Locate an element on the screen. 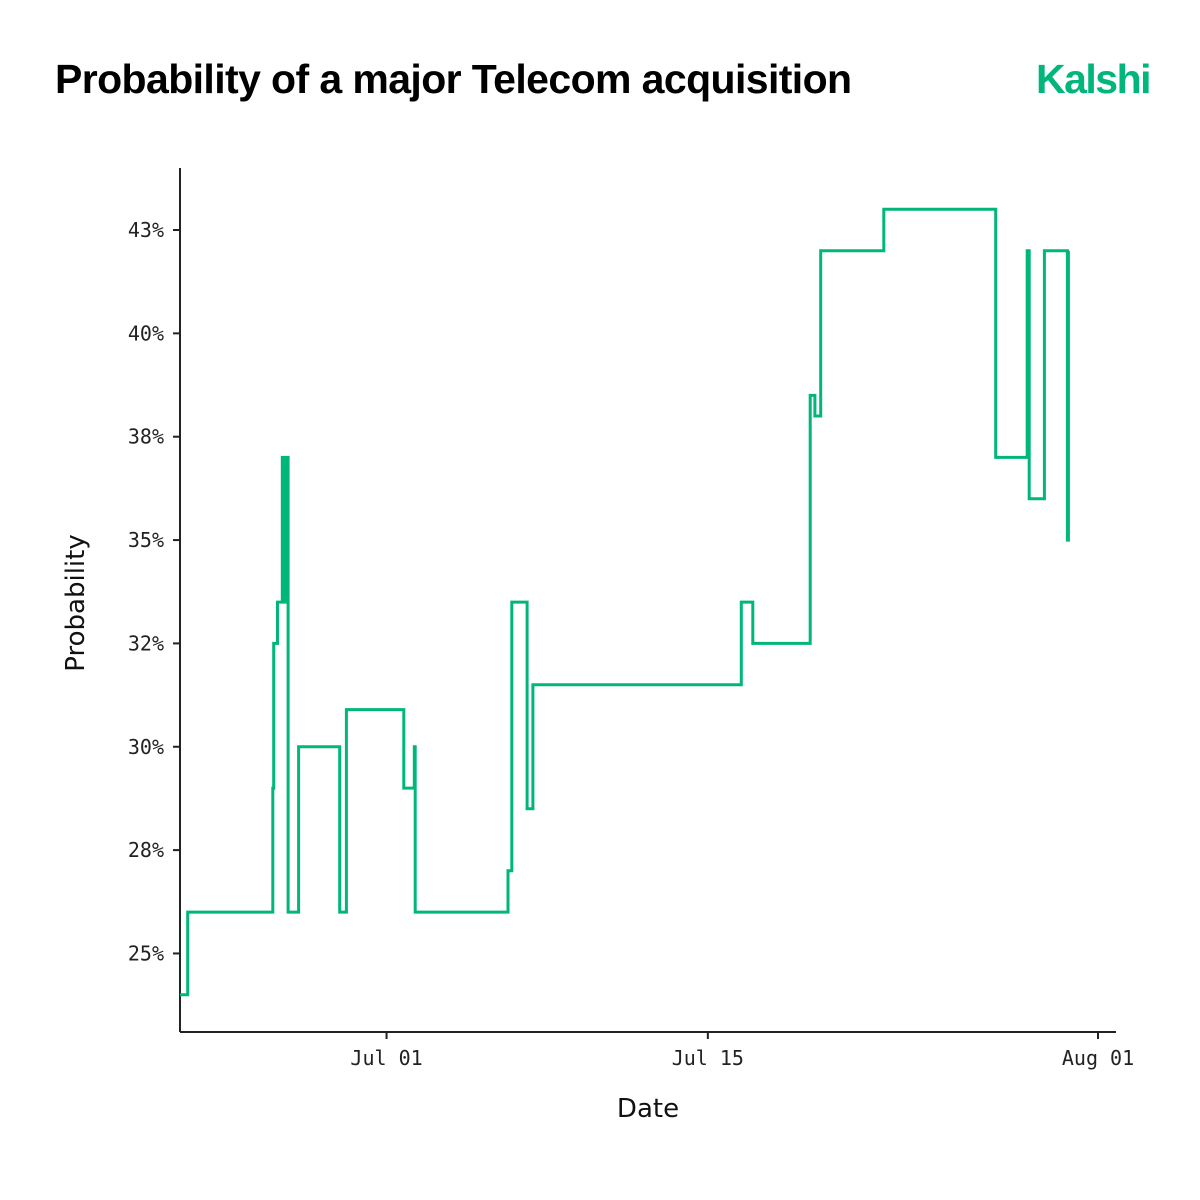 This screenshot has width=1200, height=1200. x-axis-label: Date is located at coordinates (648, 1109).